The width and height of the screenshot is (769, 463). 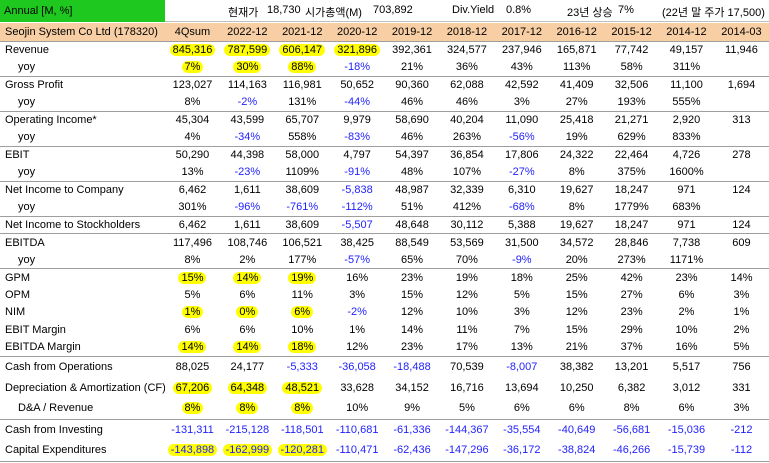 What do you see at coordinates (632, 189) in the screenshot?
I see `table-cell: 18,247` at bounding box center [632, 189].